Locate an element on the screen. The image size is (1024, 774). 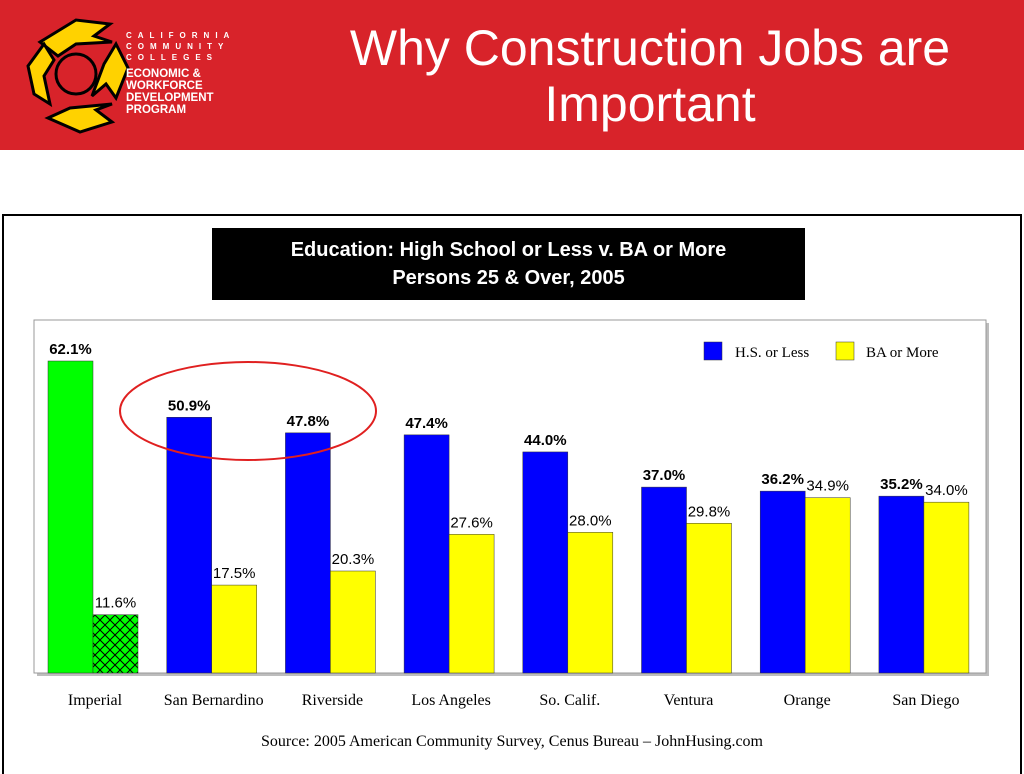
category-label-0: Imperial is located at coordinates (95, 700).